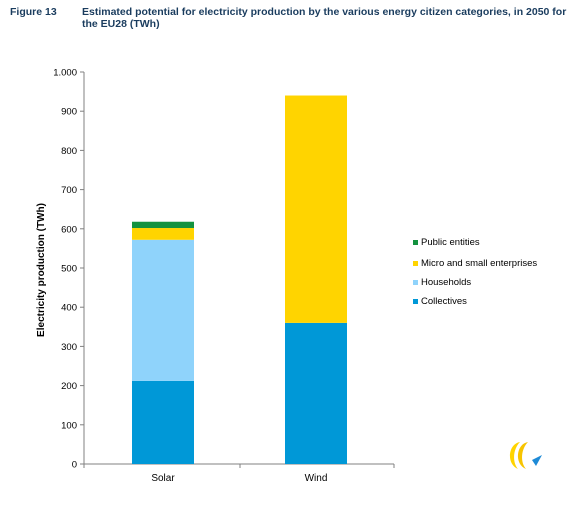  What do you see at coordinates (444, 301) in the screenshot?
I see `legend-label-collectives: Collectives` at bounding box center [444, 301].